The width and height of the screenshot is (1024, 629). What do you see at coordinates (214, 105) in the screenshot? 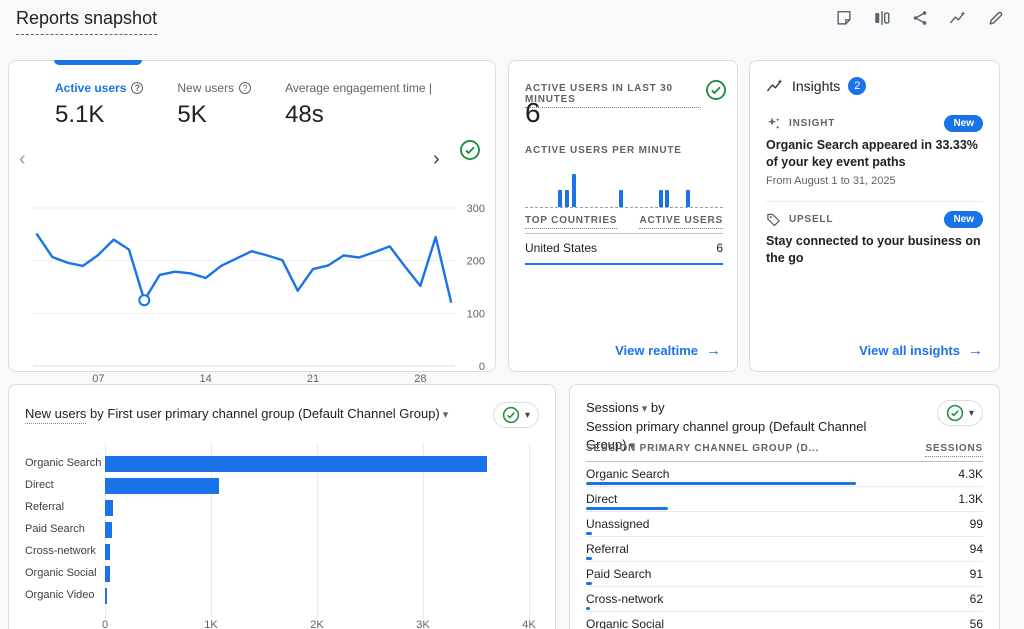
I see `tab-new-users: New users? 5K` at bounding box center [214, 105].